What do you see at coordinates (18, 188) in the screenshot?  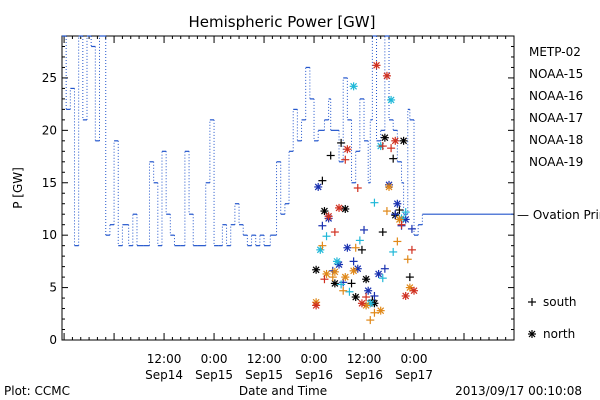 I see `y-axis-label: P [GW]` at bounding box center [18, 188].